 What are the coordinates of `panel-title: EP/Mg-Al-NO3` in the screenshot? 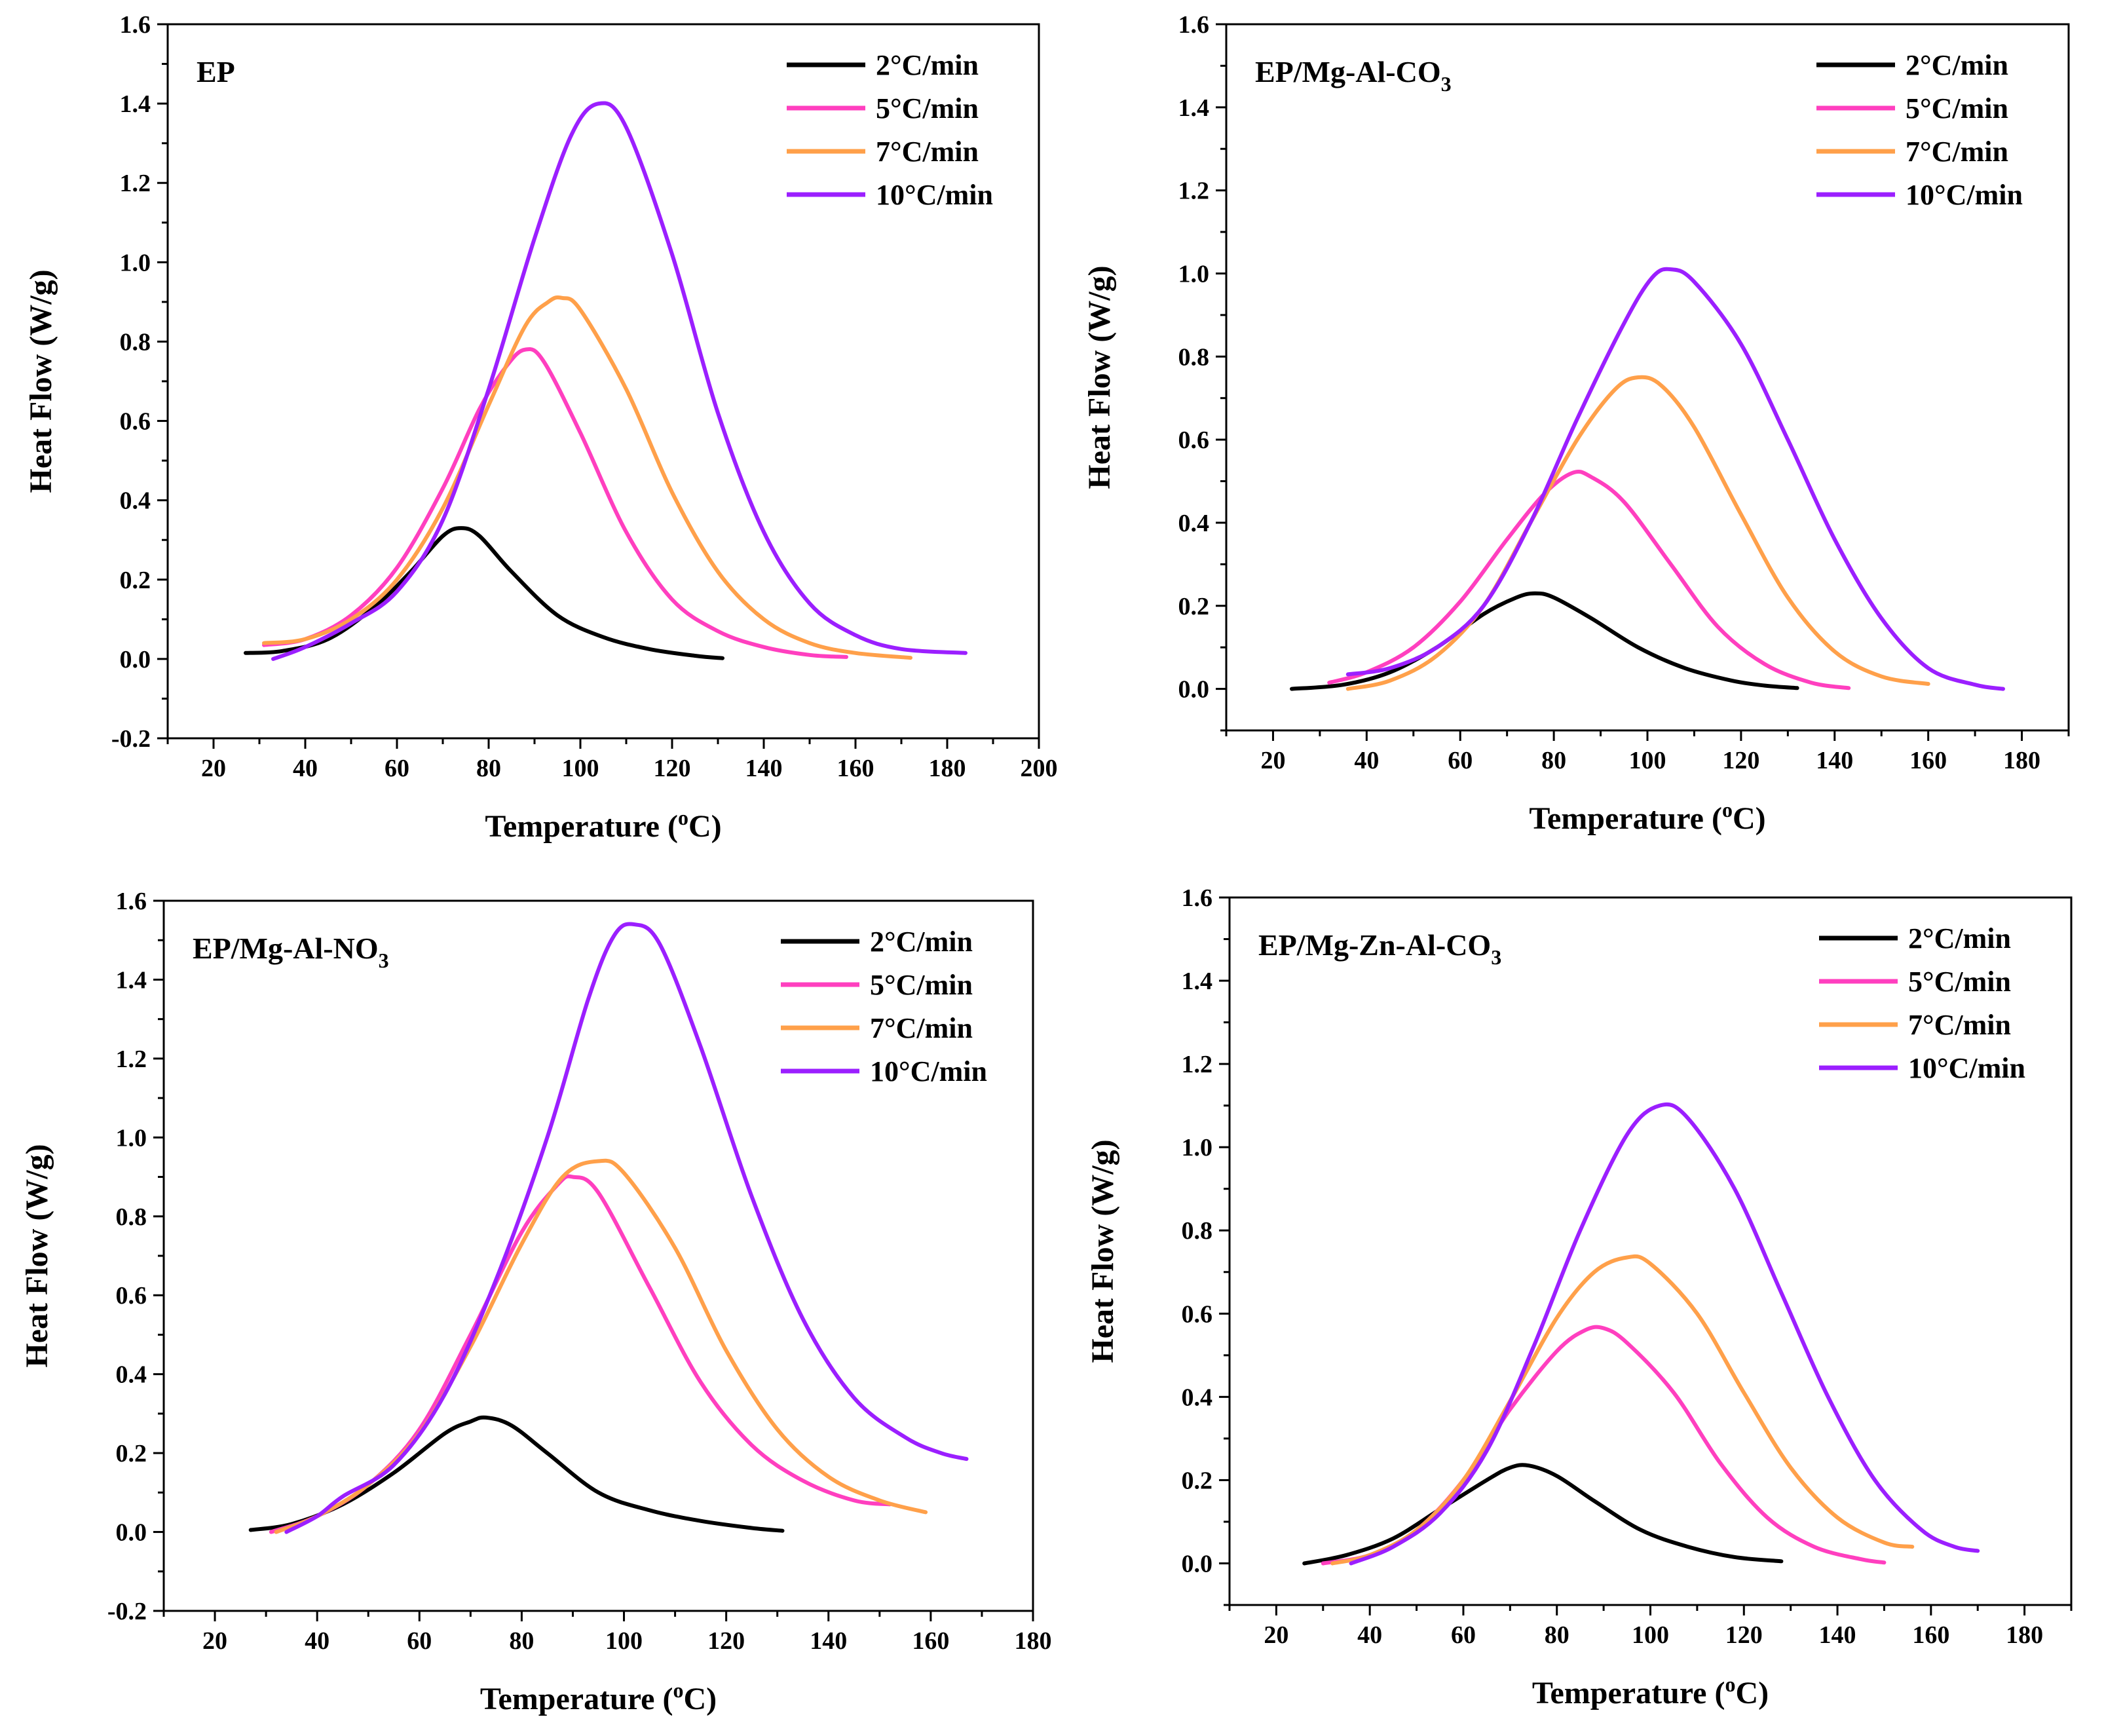 It's located at (291, 952).